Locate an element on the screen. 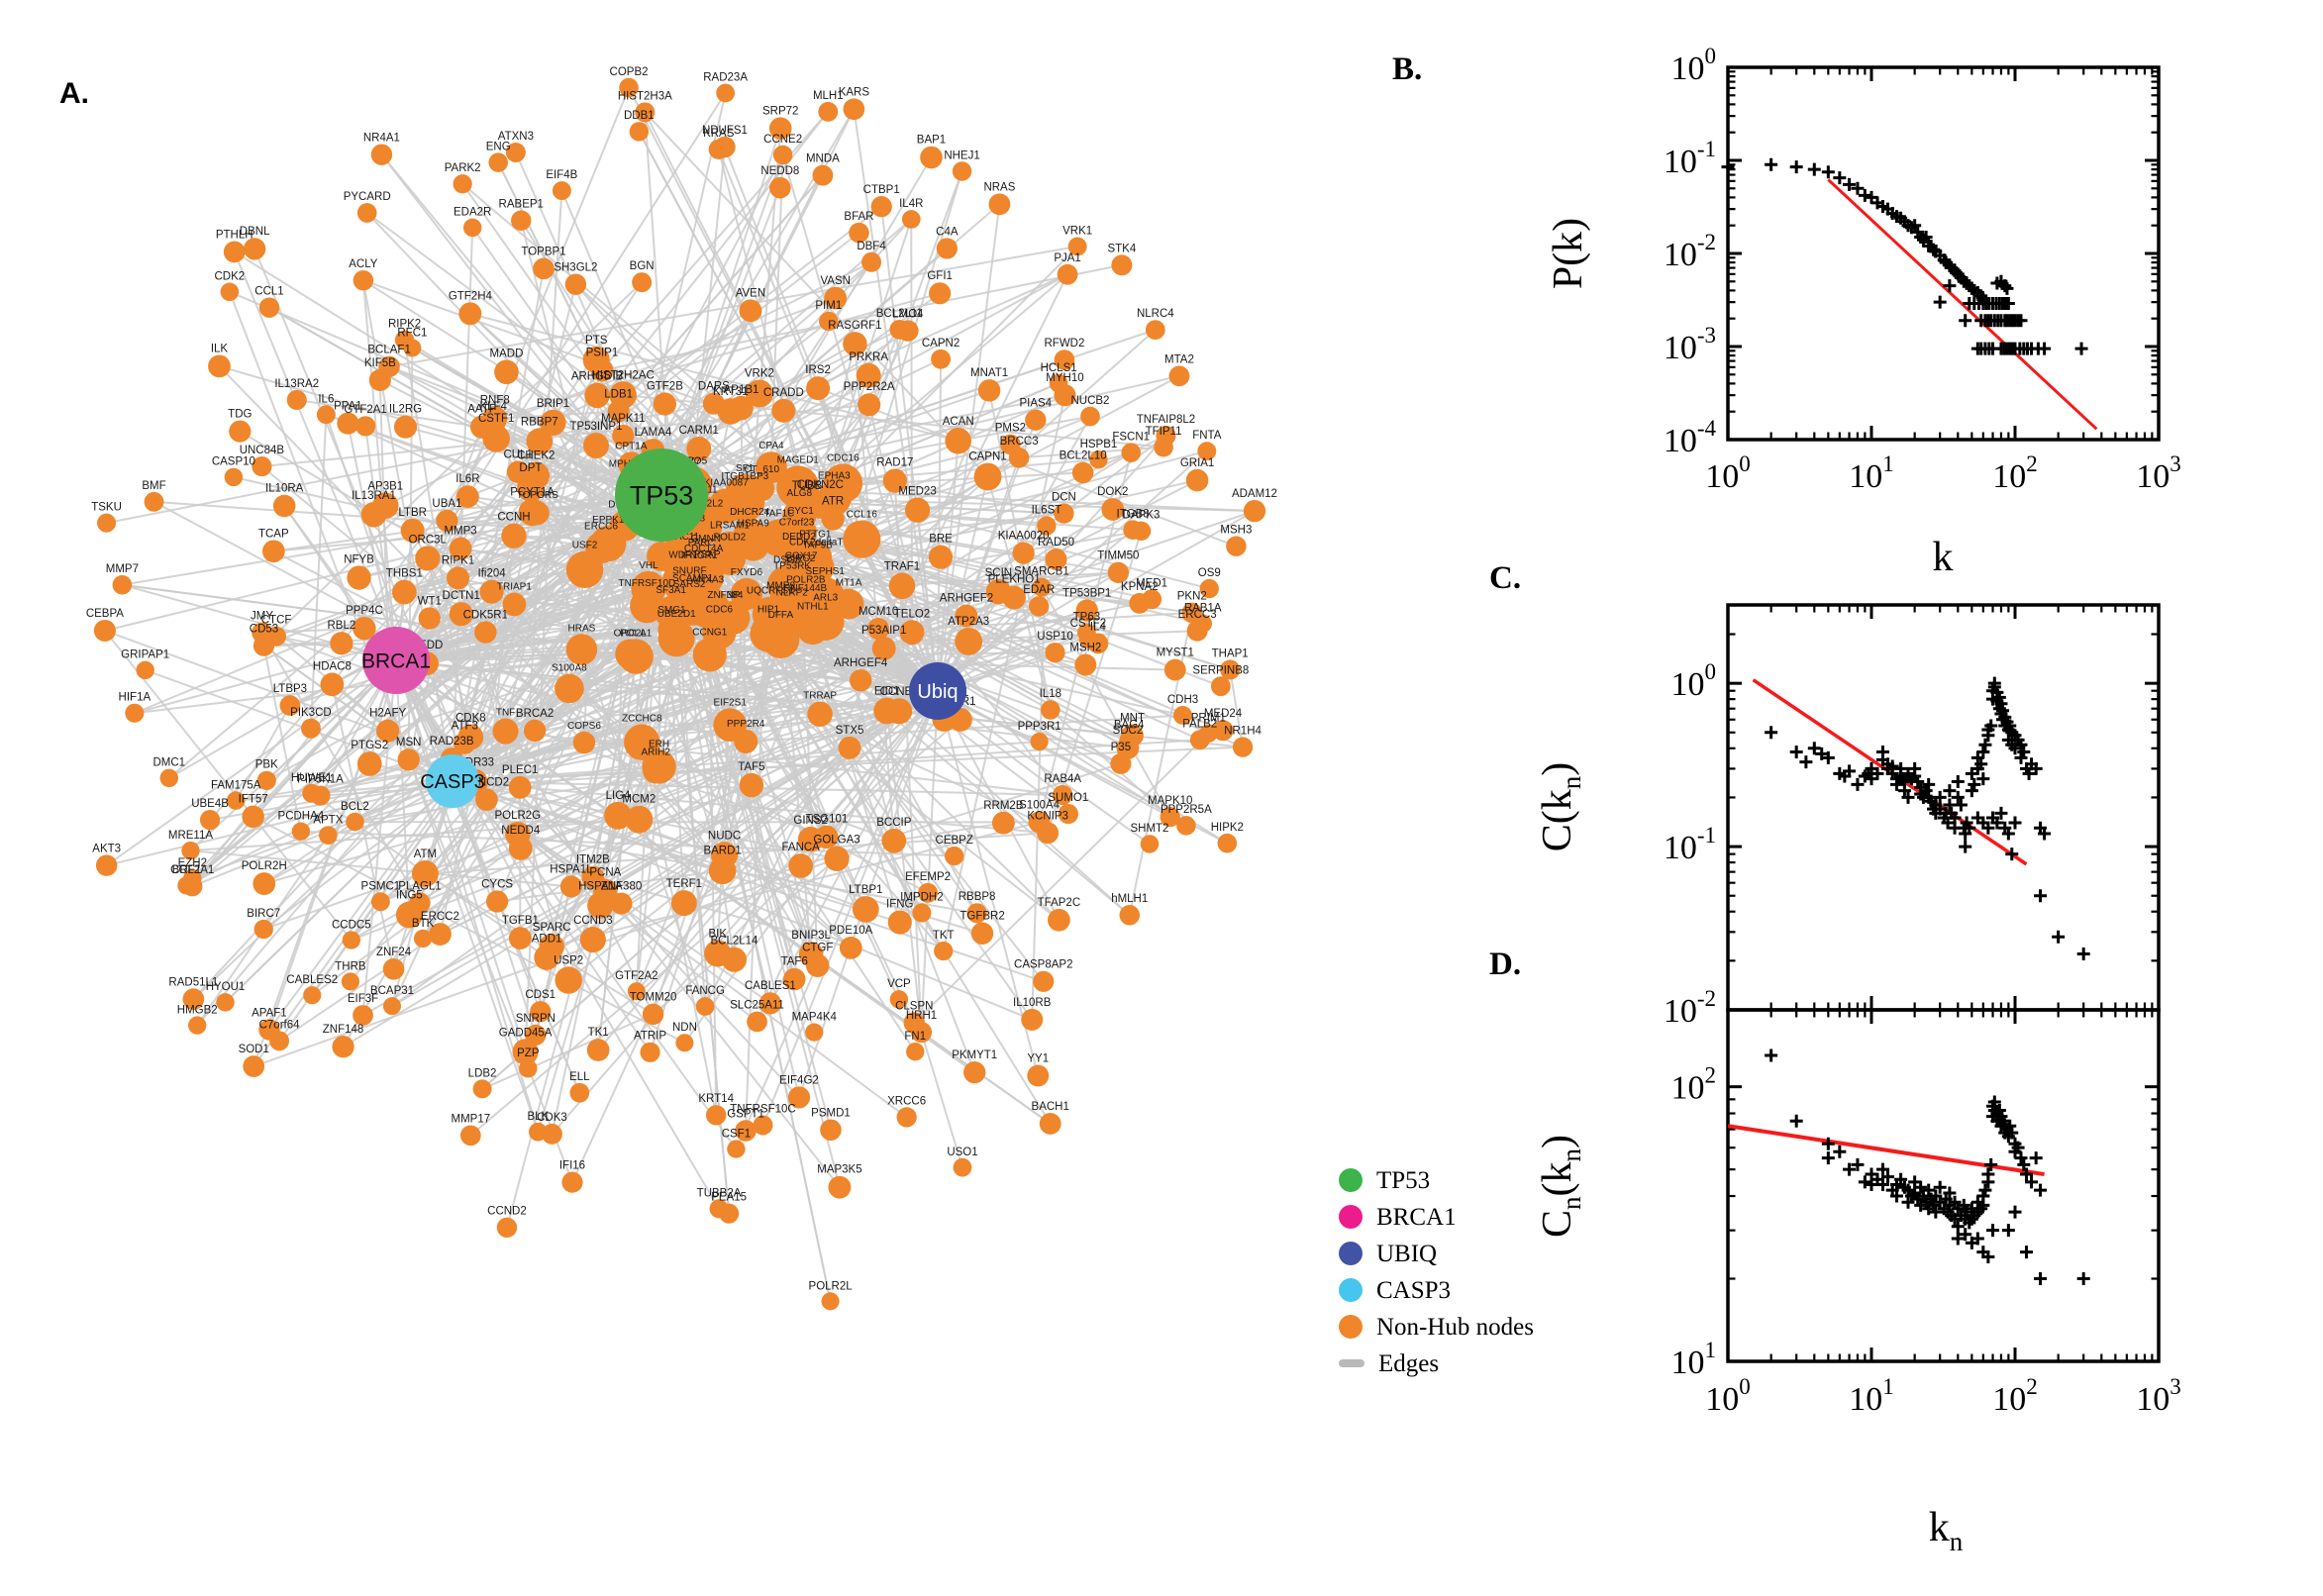 The image size is (2323, 1596). network-node-label: hMLH1 is located at coordinates (1129, 899).